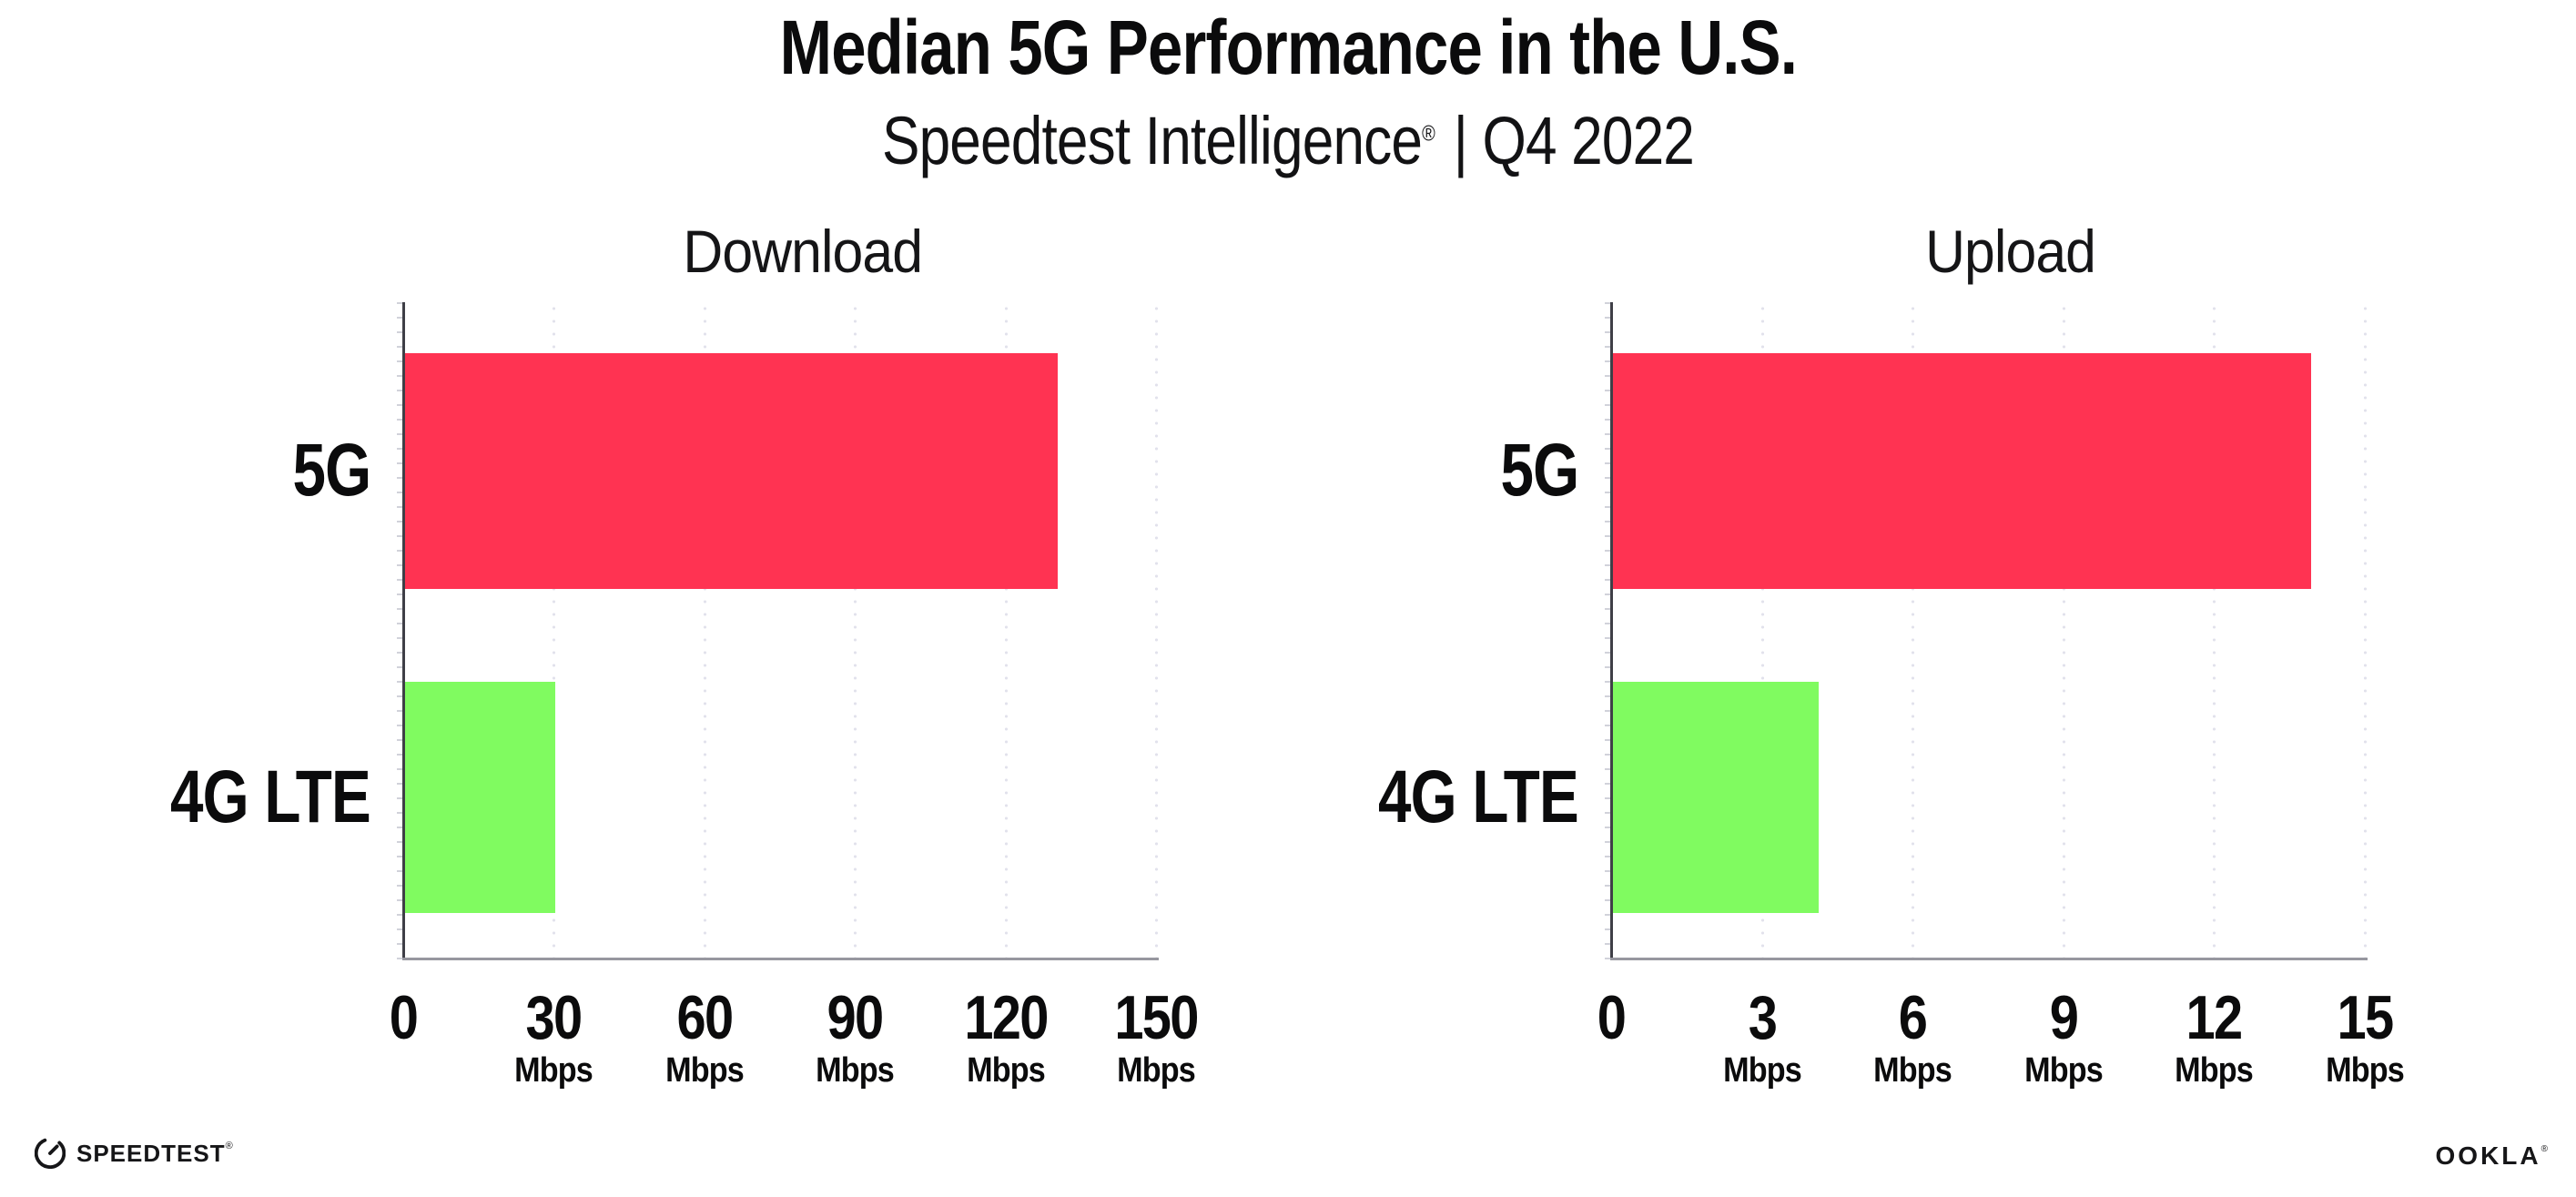 The width and height of the screenshot is (2576, 1197). I want to click on x-tick-label-150: 150 Mbps, so click(1155, 1036).